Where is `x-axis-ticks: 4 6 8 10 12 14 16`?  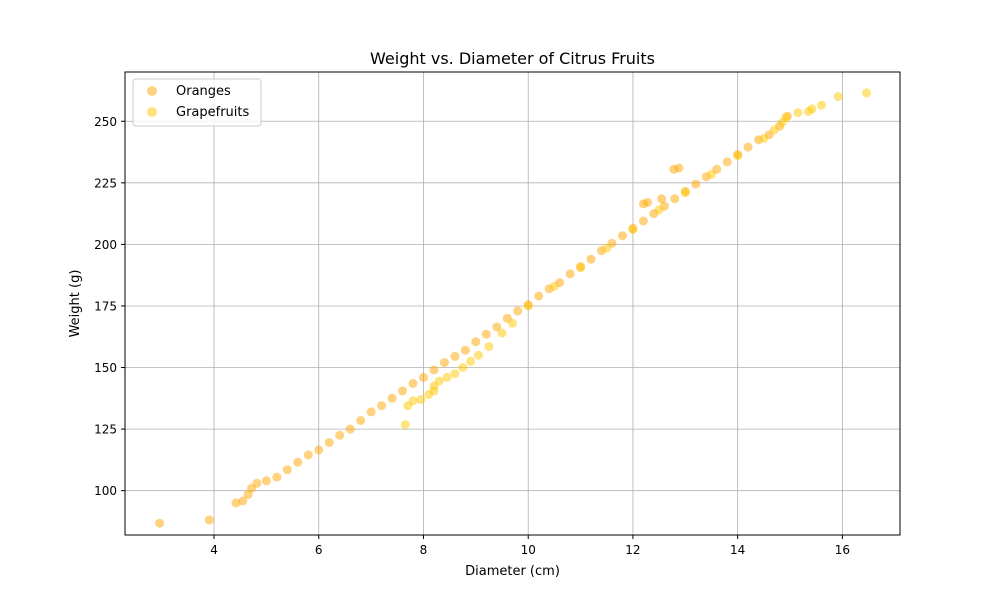
x-axis-ticks: 4 6 8 10 12 14 16 is located at coordinates (530, 546).